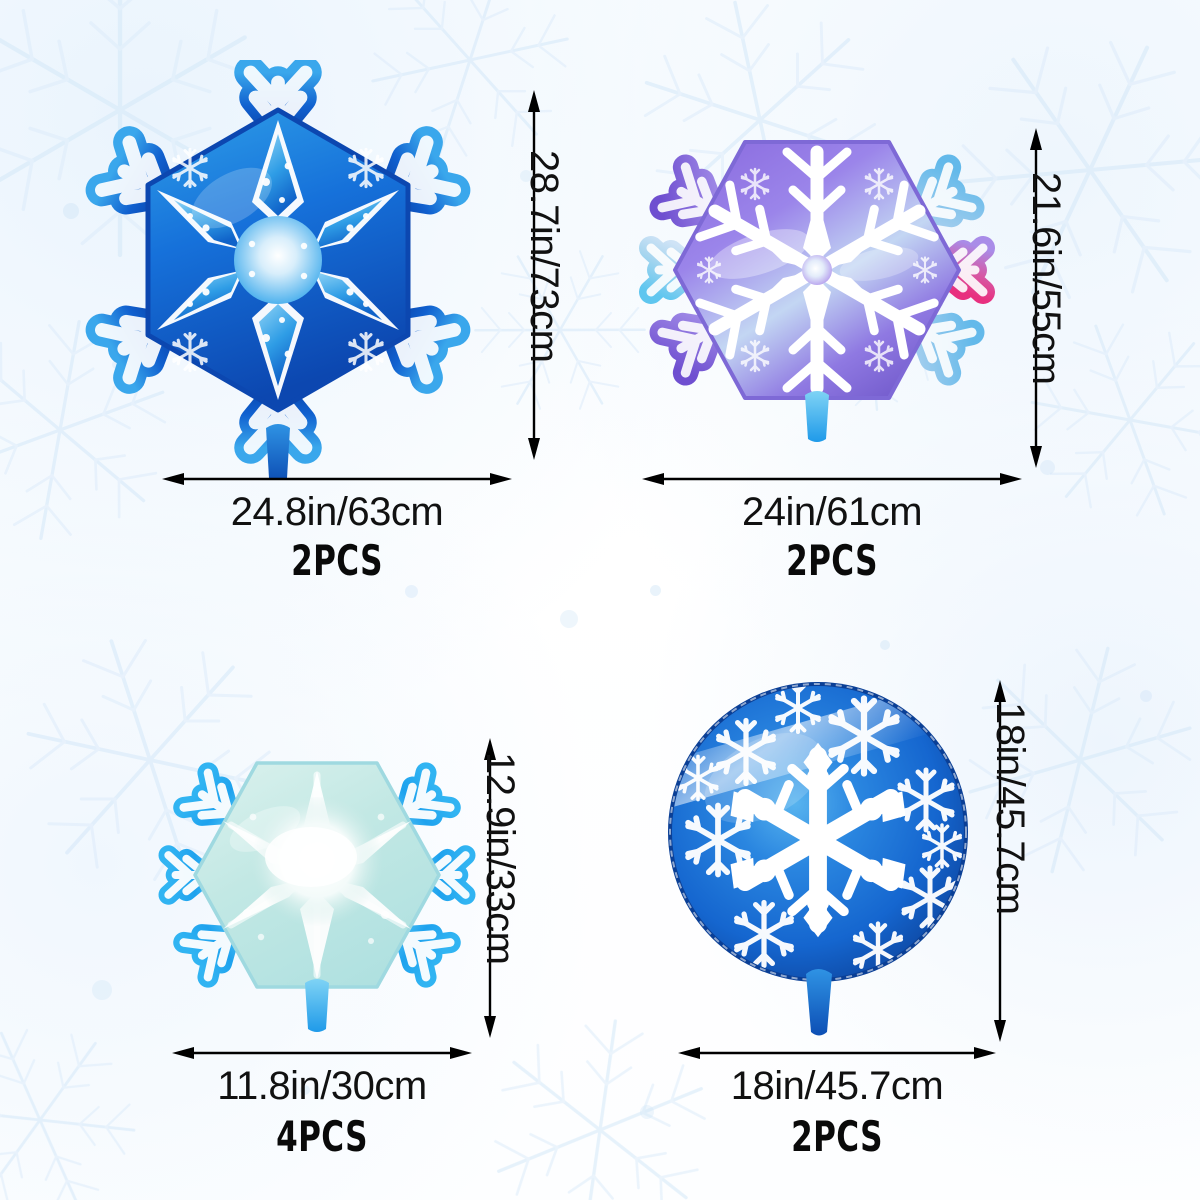  Describe the element at coordinates (837, 1086) in the screenshot. I see `width-dimension-label: 18in/45.7cm` at that location.